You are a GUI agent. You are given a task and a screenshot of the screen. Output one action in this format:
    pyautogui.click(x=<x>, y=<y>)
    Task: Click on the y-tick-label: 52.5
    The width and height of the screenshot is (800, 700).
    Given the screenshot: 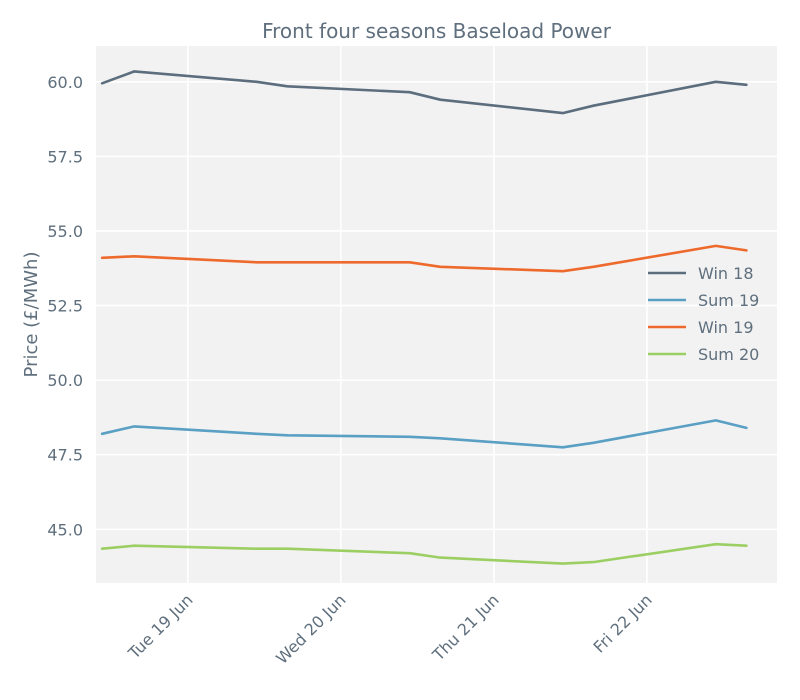 What is the action you would take?
    pyautogui.click(x=65, y=306)
    